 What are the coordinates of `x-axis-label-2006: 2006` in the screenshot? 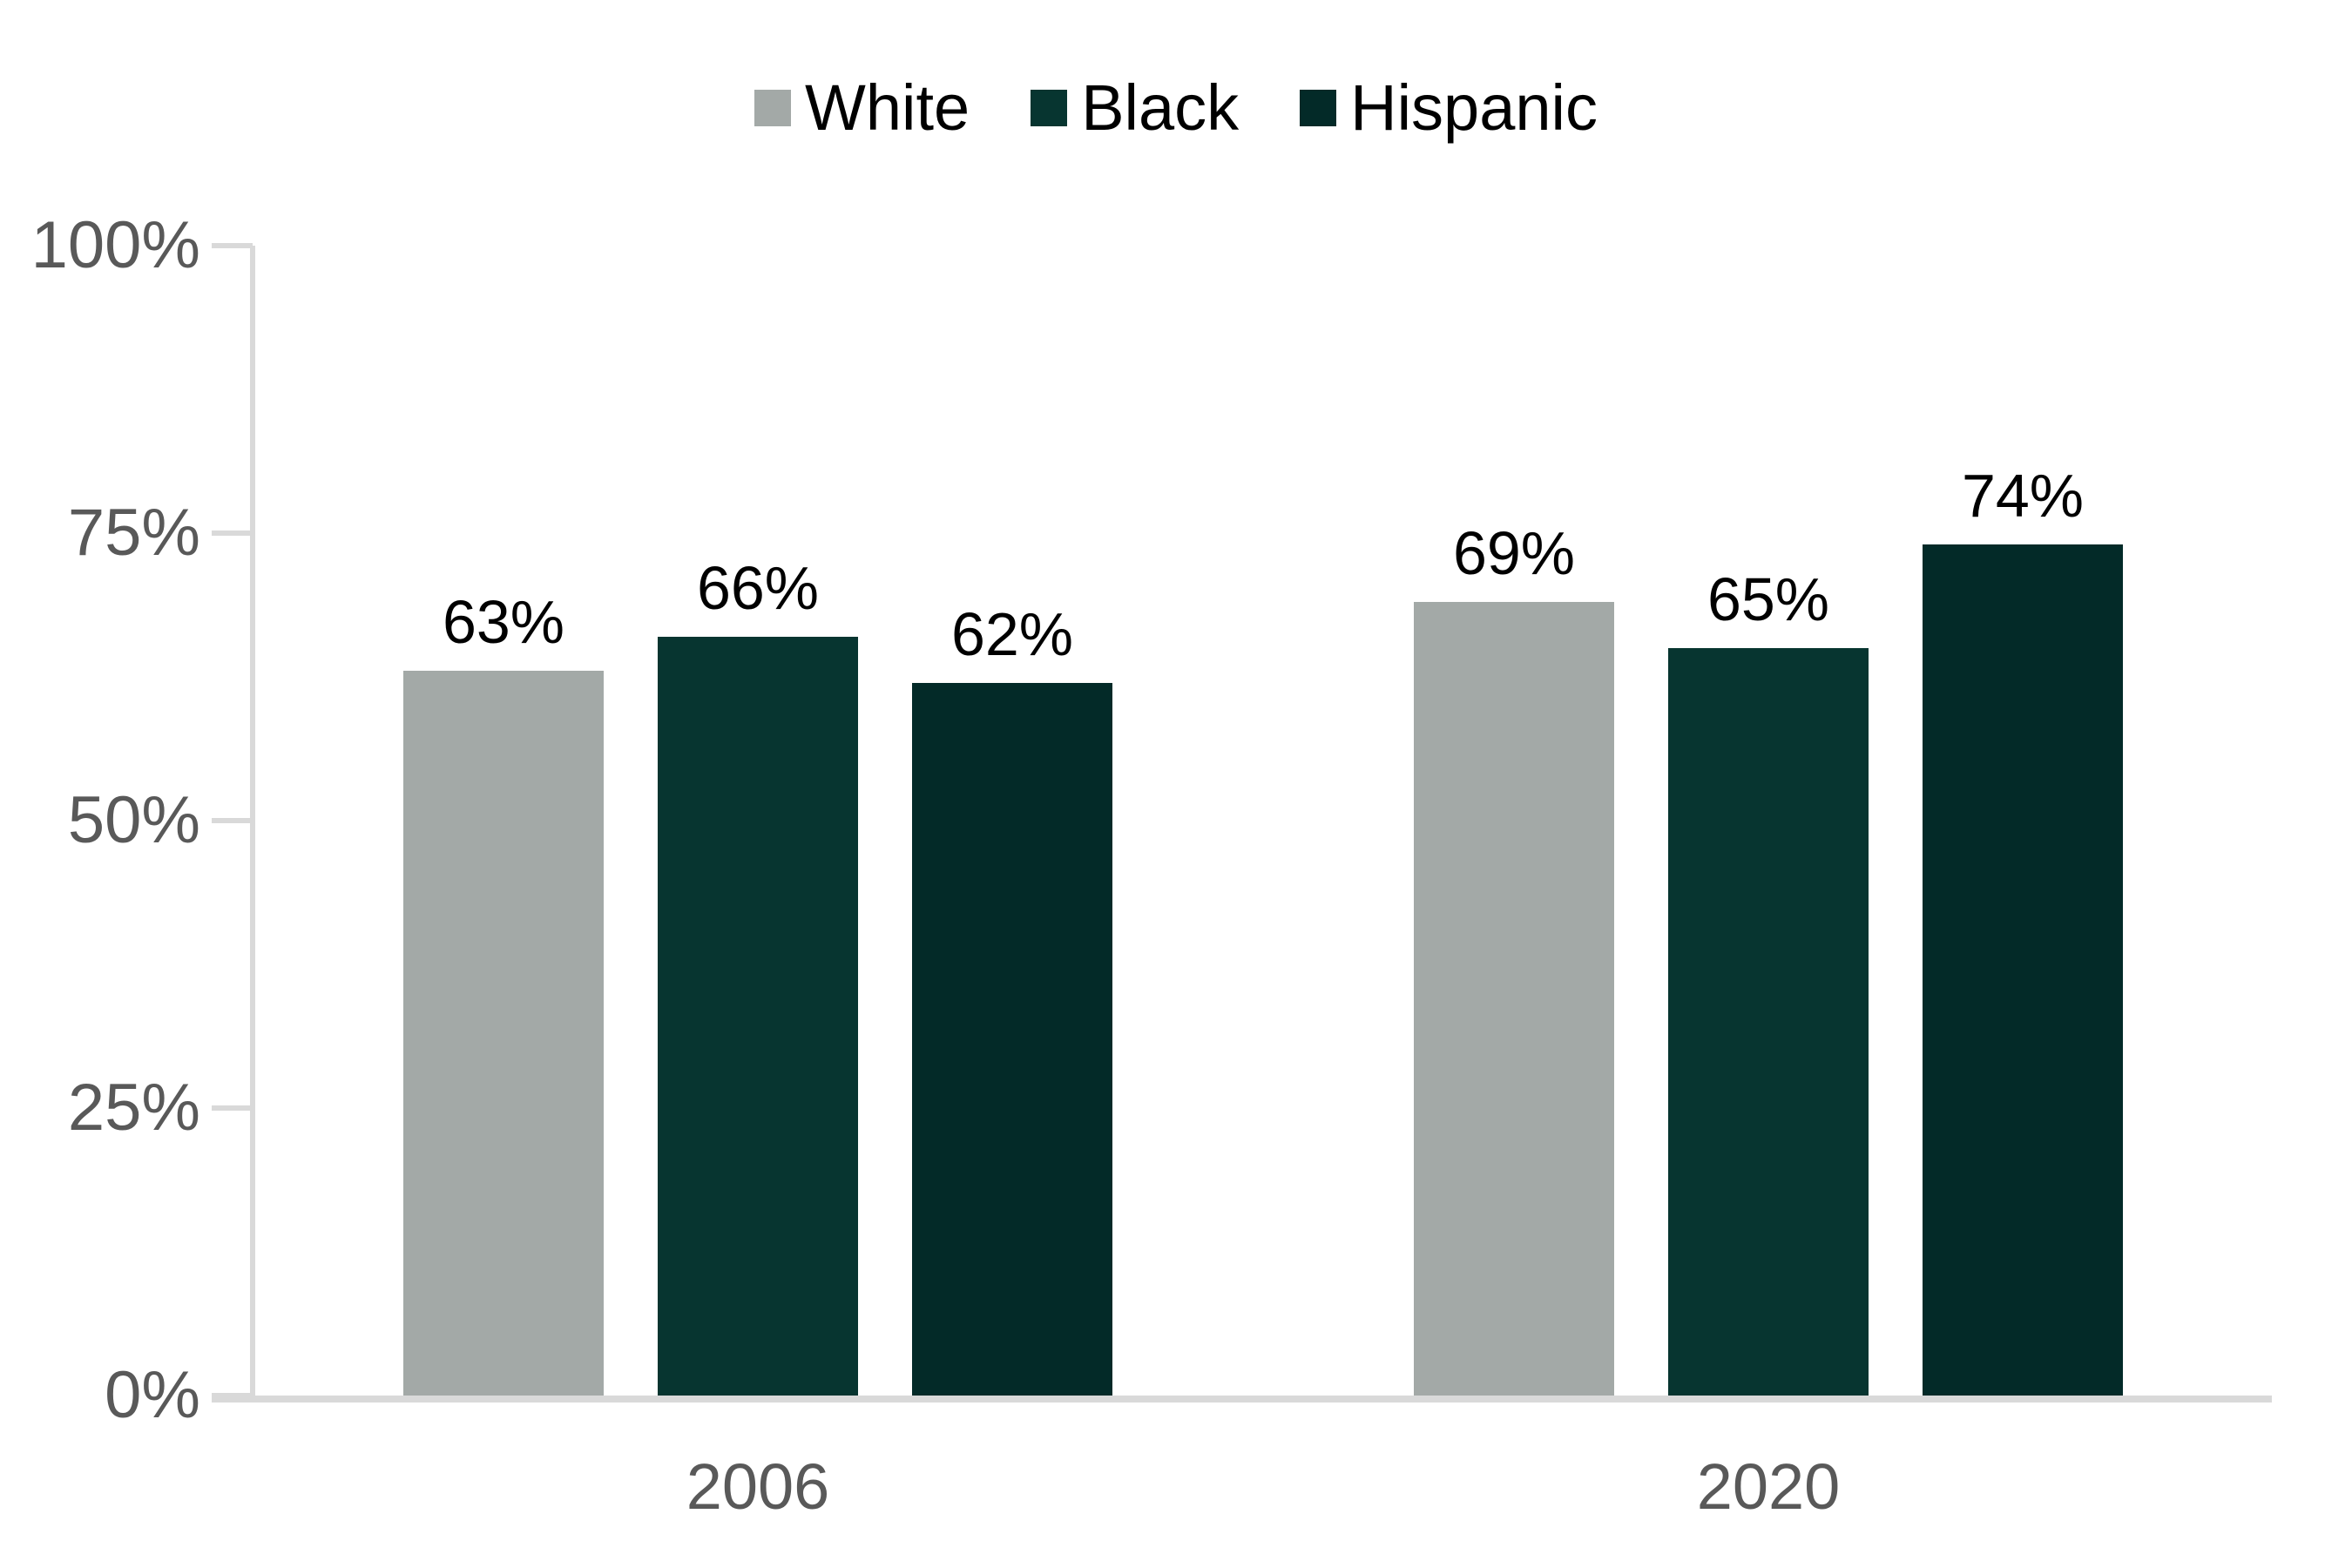 It's located at (758, 1487).